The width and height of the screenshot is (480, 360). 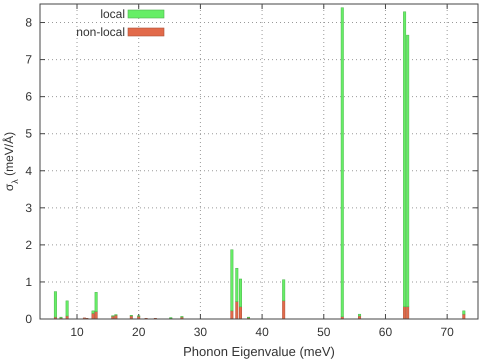 What do you see at coordinates (77, 332) in the screenshot?
I see `x-tick-label: 10` at bounding box center [77, 332].